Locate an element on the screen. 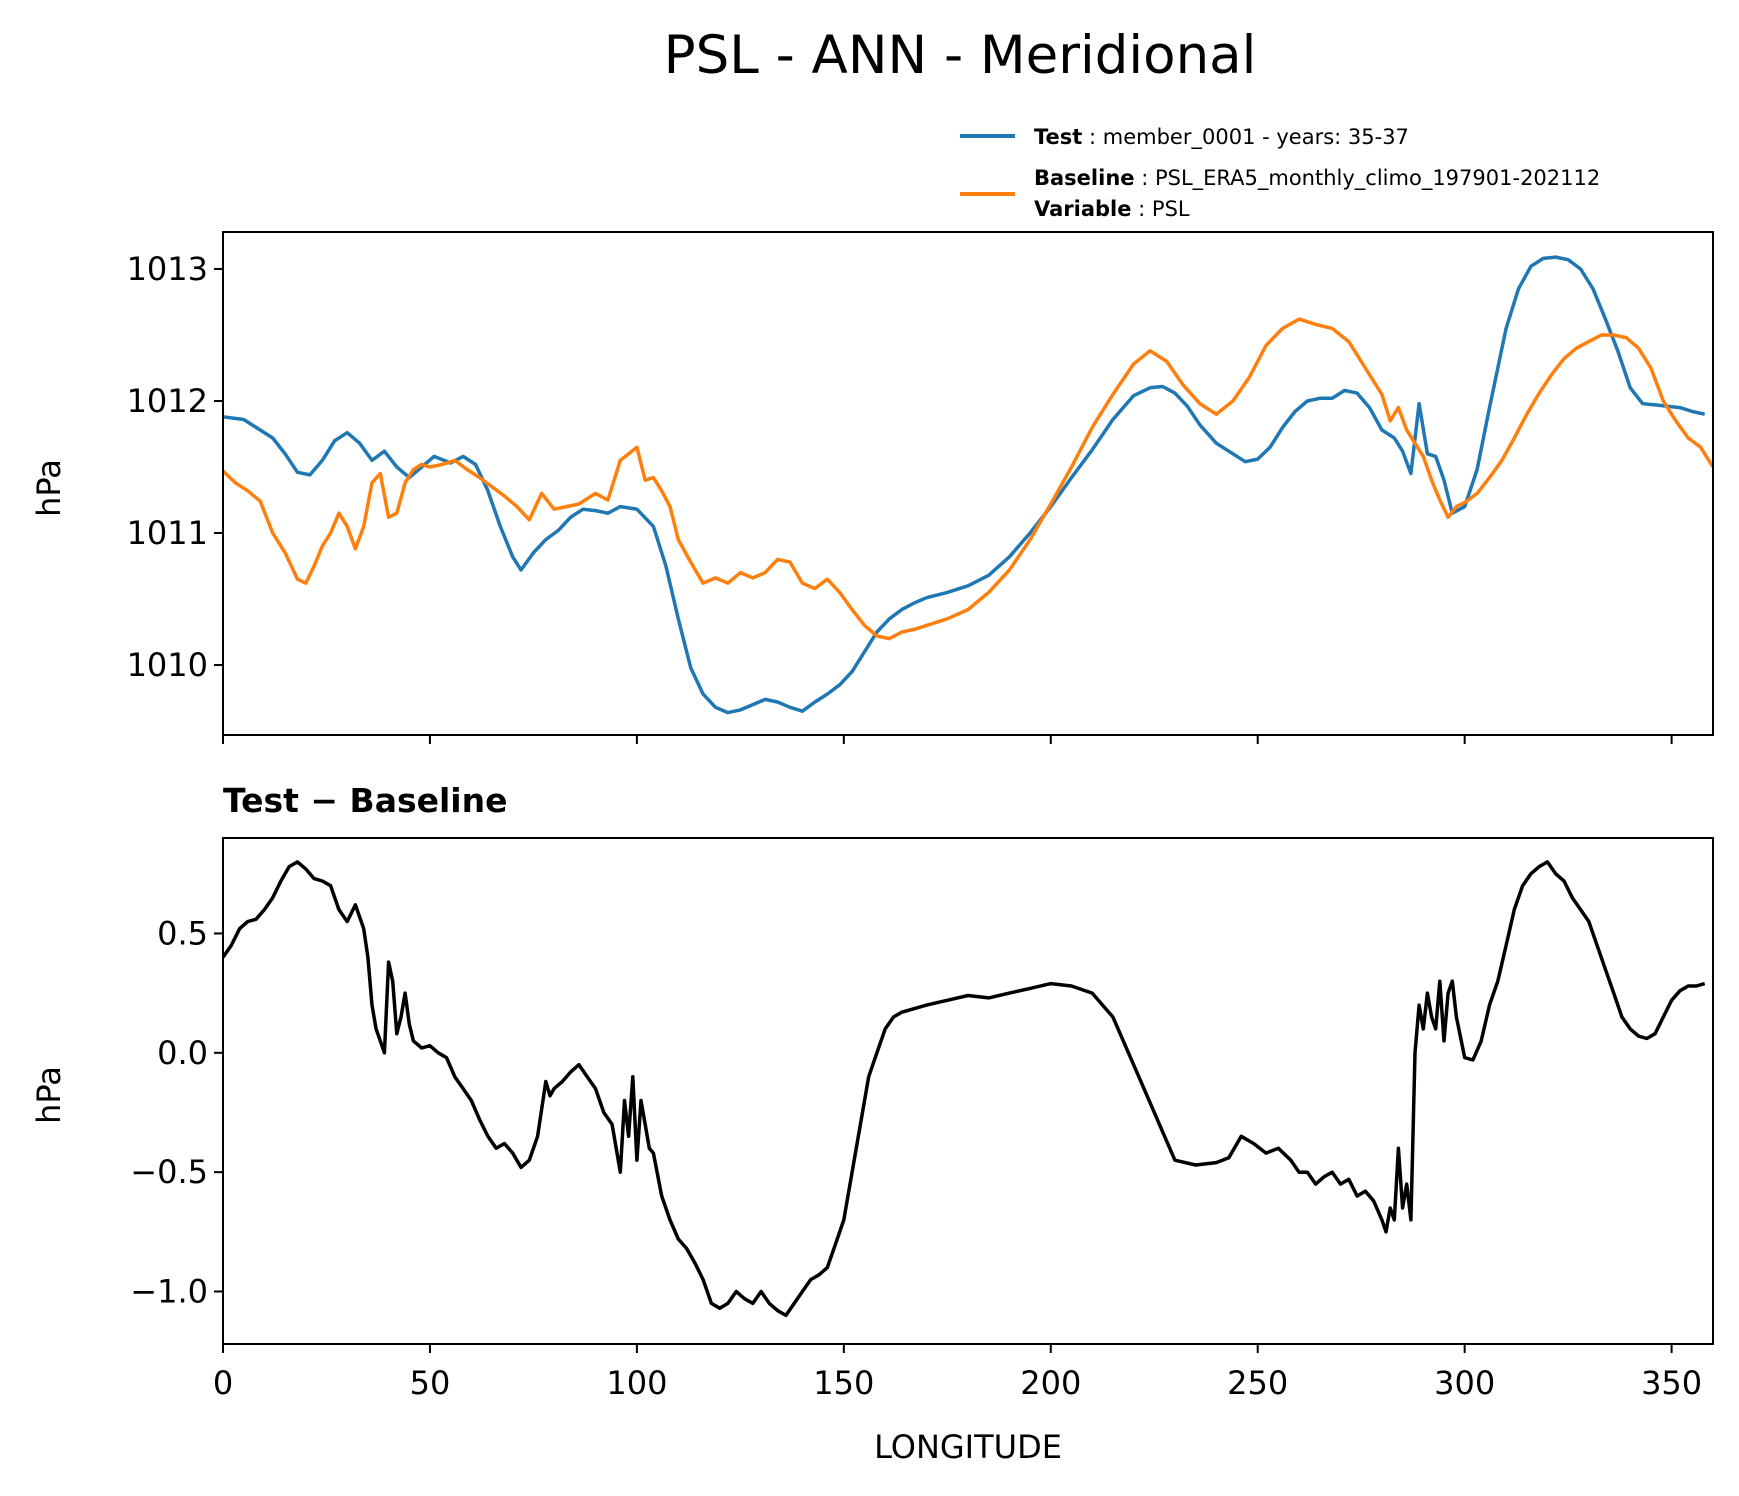 This screenshot has width=1739, height=1496. x-tick-label: 200 is located at coordinates (1050, 1383).